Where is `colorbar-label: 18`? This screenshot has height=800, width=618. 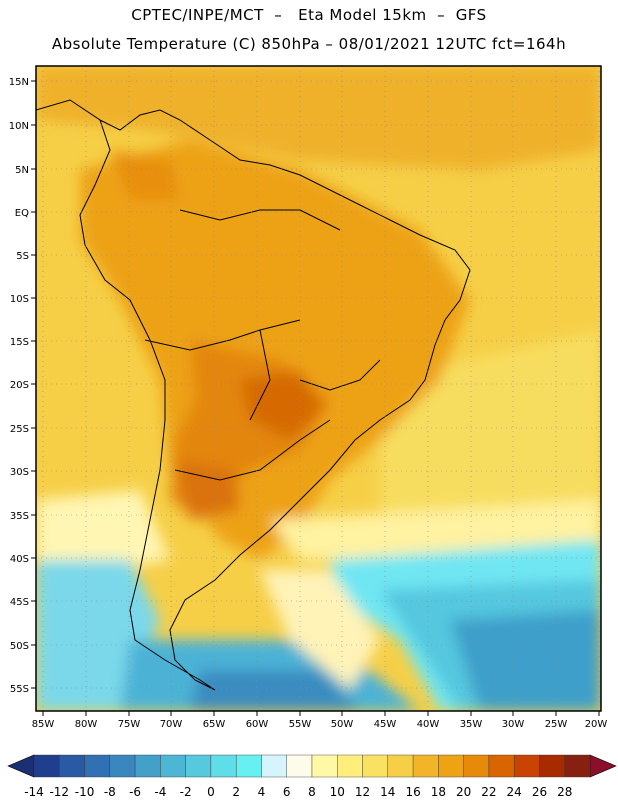 colorbar-label: 18 is located at coordinates (438, 792).